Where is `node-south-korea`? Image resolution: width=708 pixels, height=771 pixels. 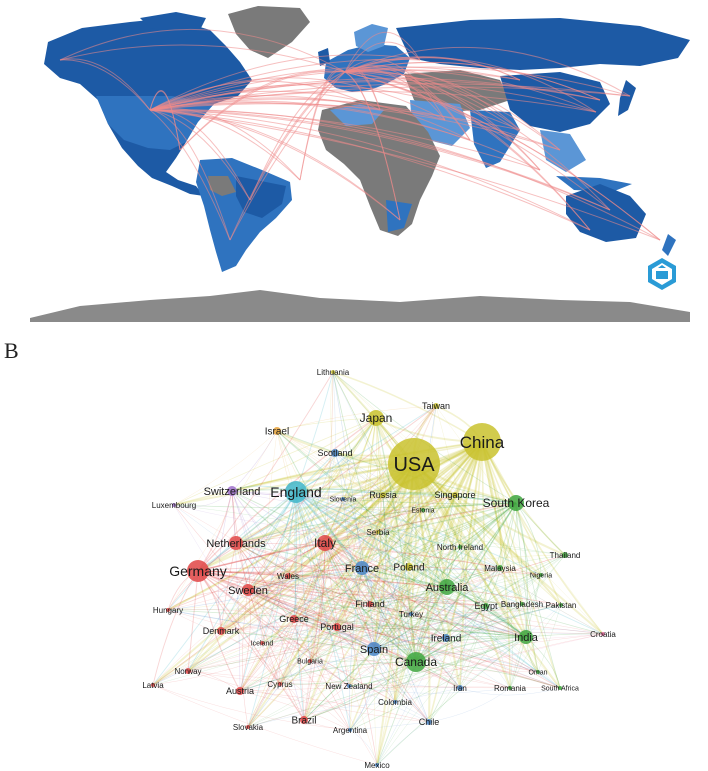 node-south-korea is located at coordinates (516, 503).